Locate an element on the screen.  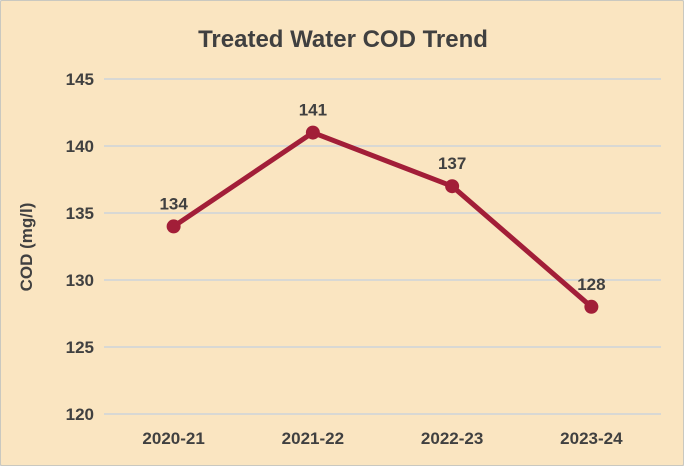
y-axis-tick-label: 140 is located at coordinates (80, 146).